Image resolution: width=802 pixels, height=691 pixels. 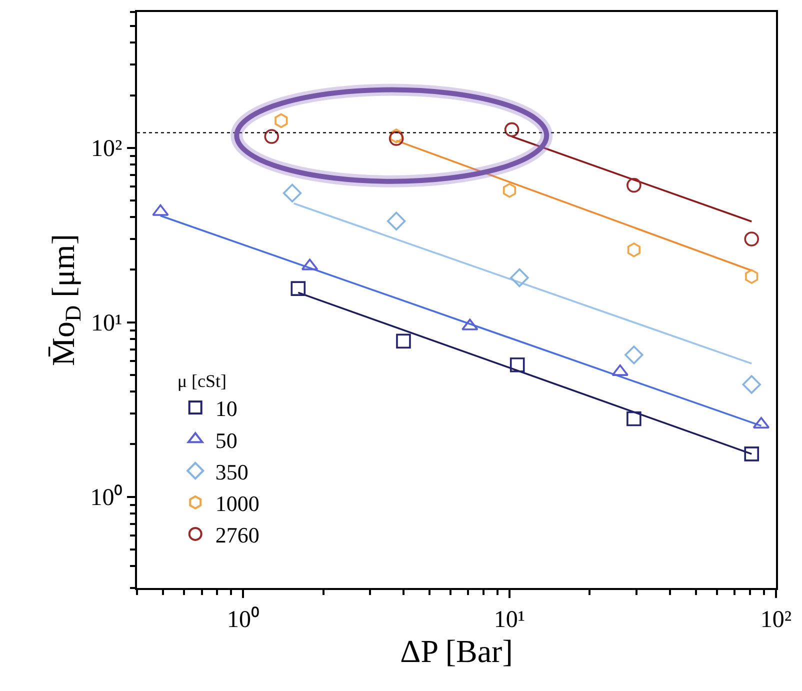 I want to click on x-tick-label: 10¹, so click(x=510, y=619).